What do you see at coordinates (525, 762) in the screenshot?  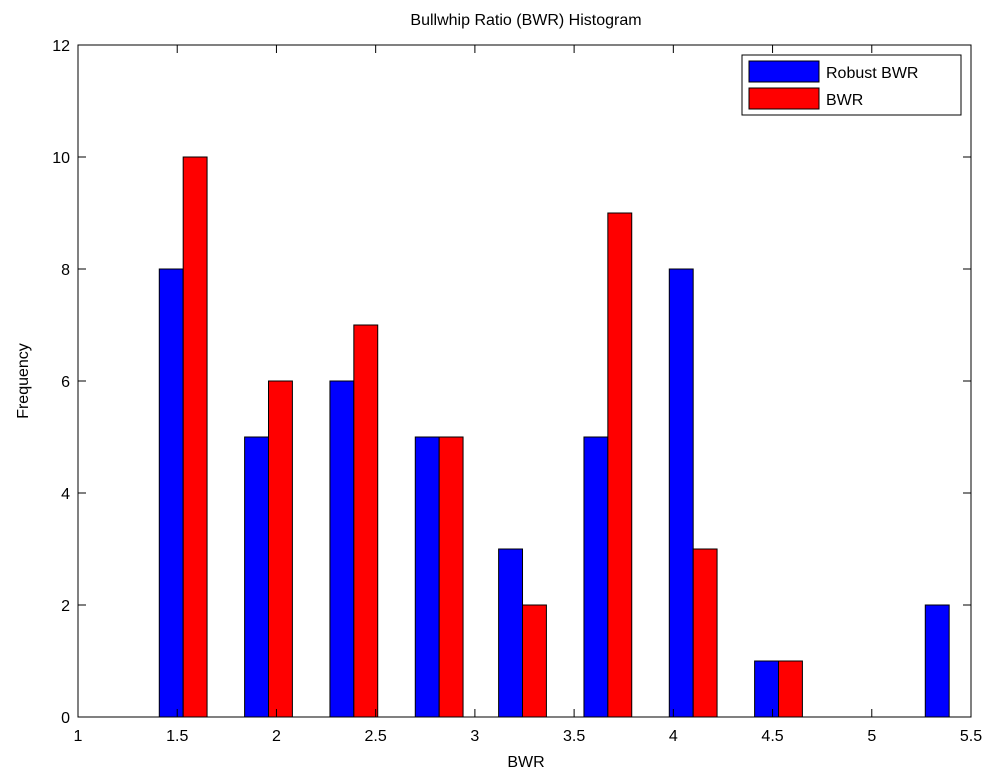 I see `x-axis-label: BWR` at bounding box center [525, 762].